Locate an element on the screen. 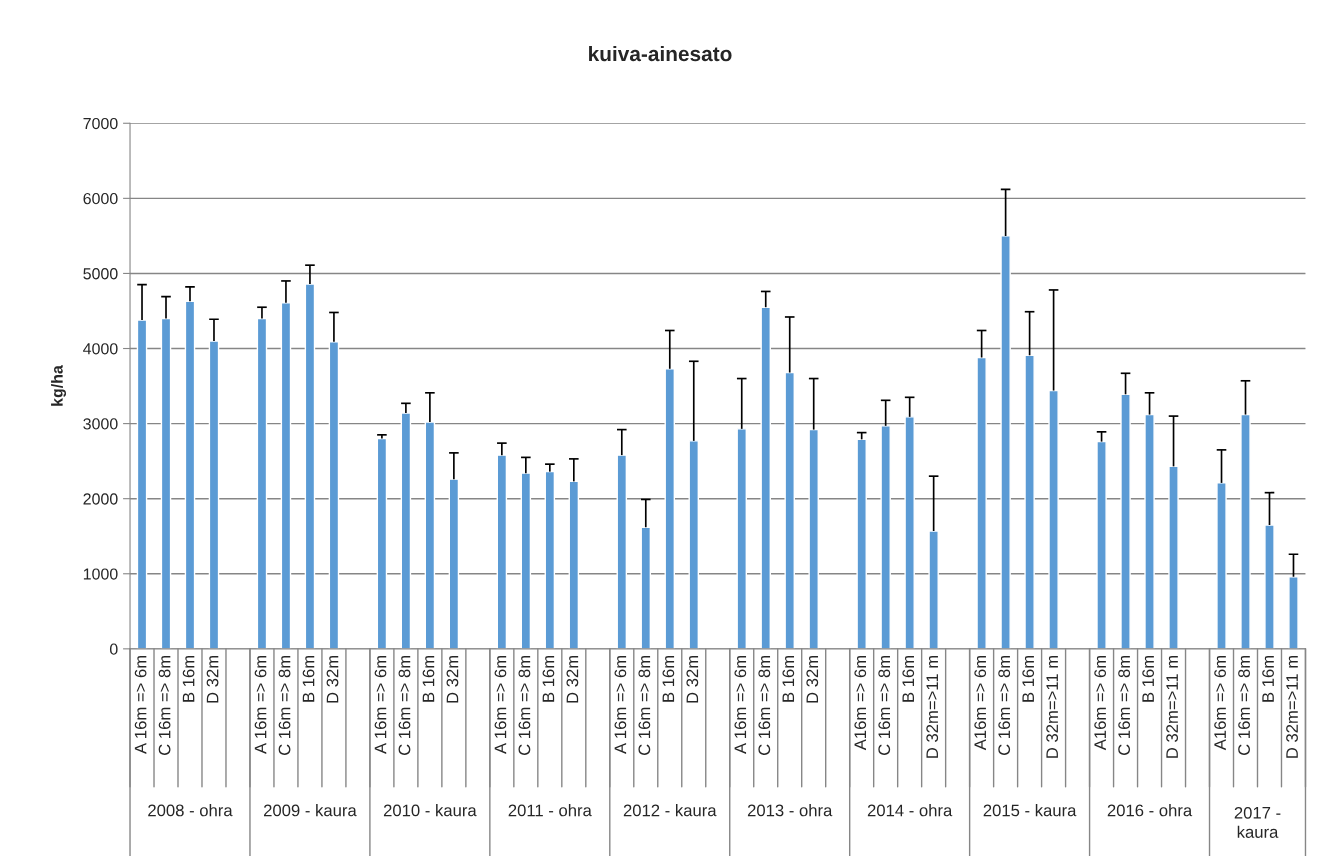  y-tick-label: 0 is located at coordinates (113, 649).